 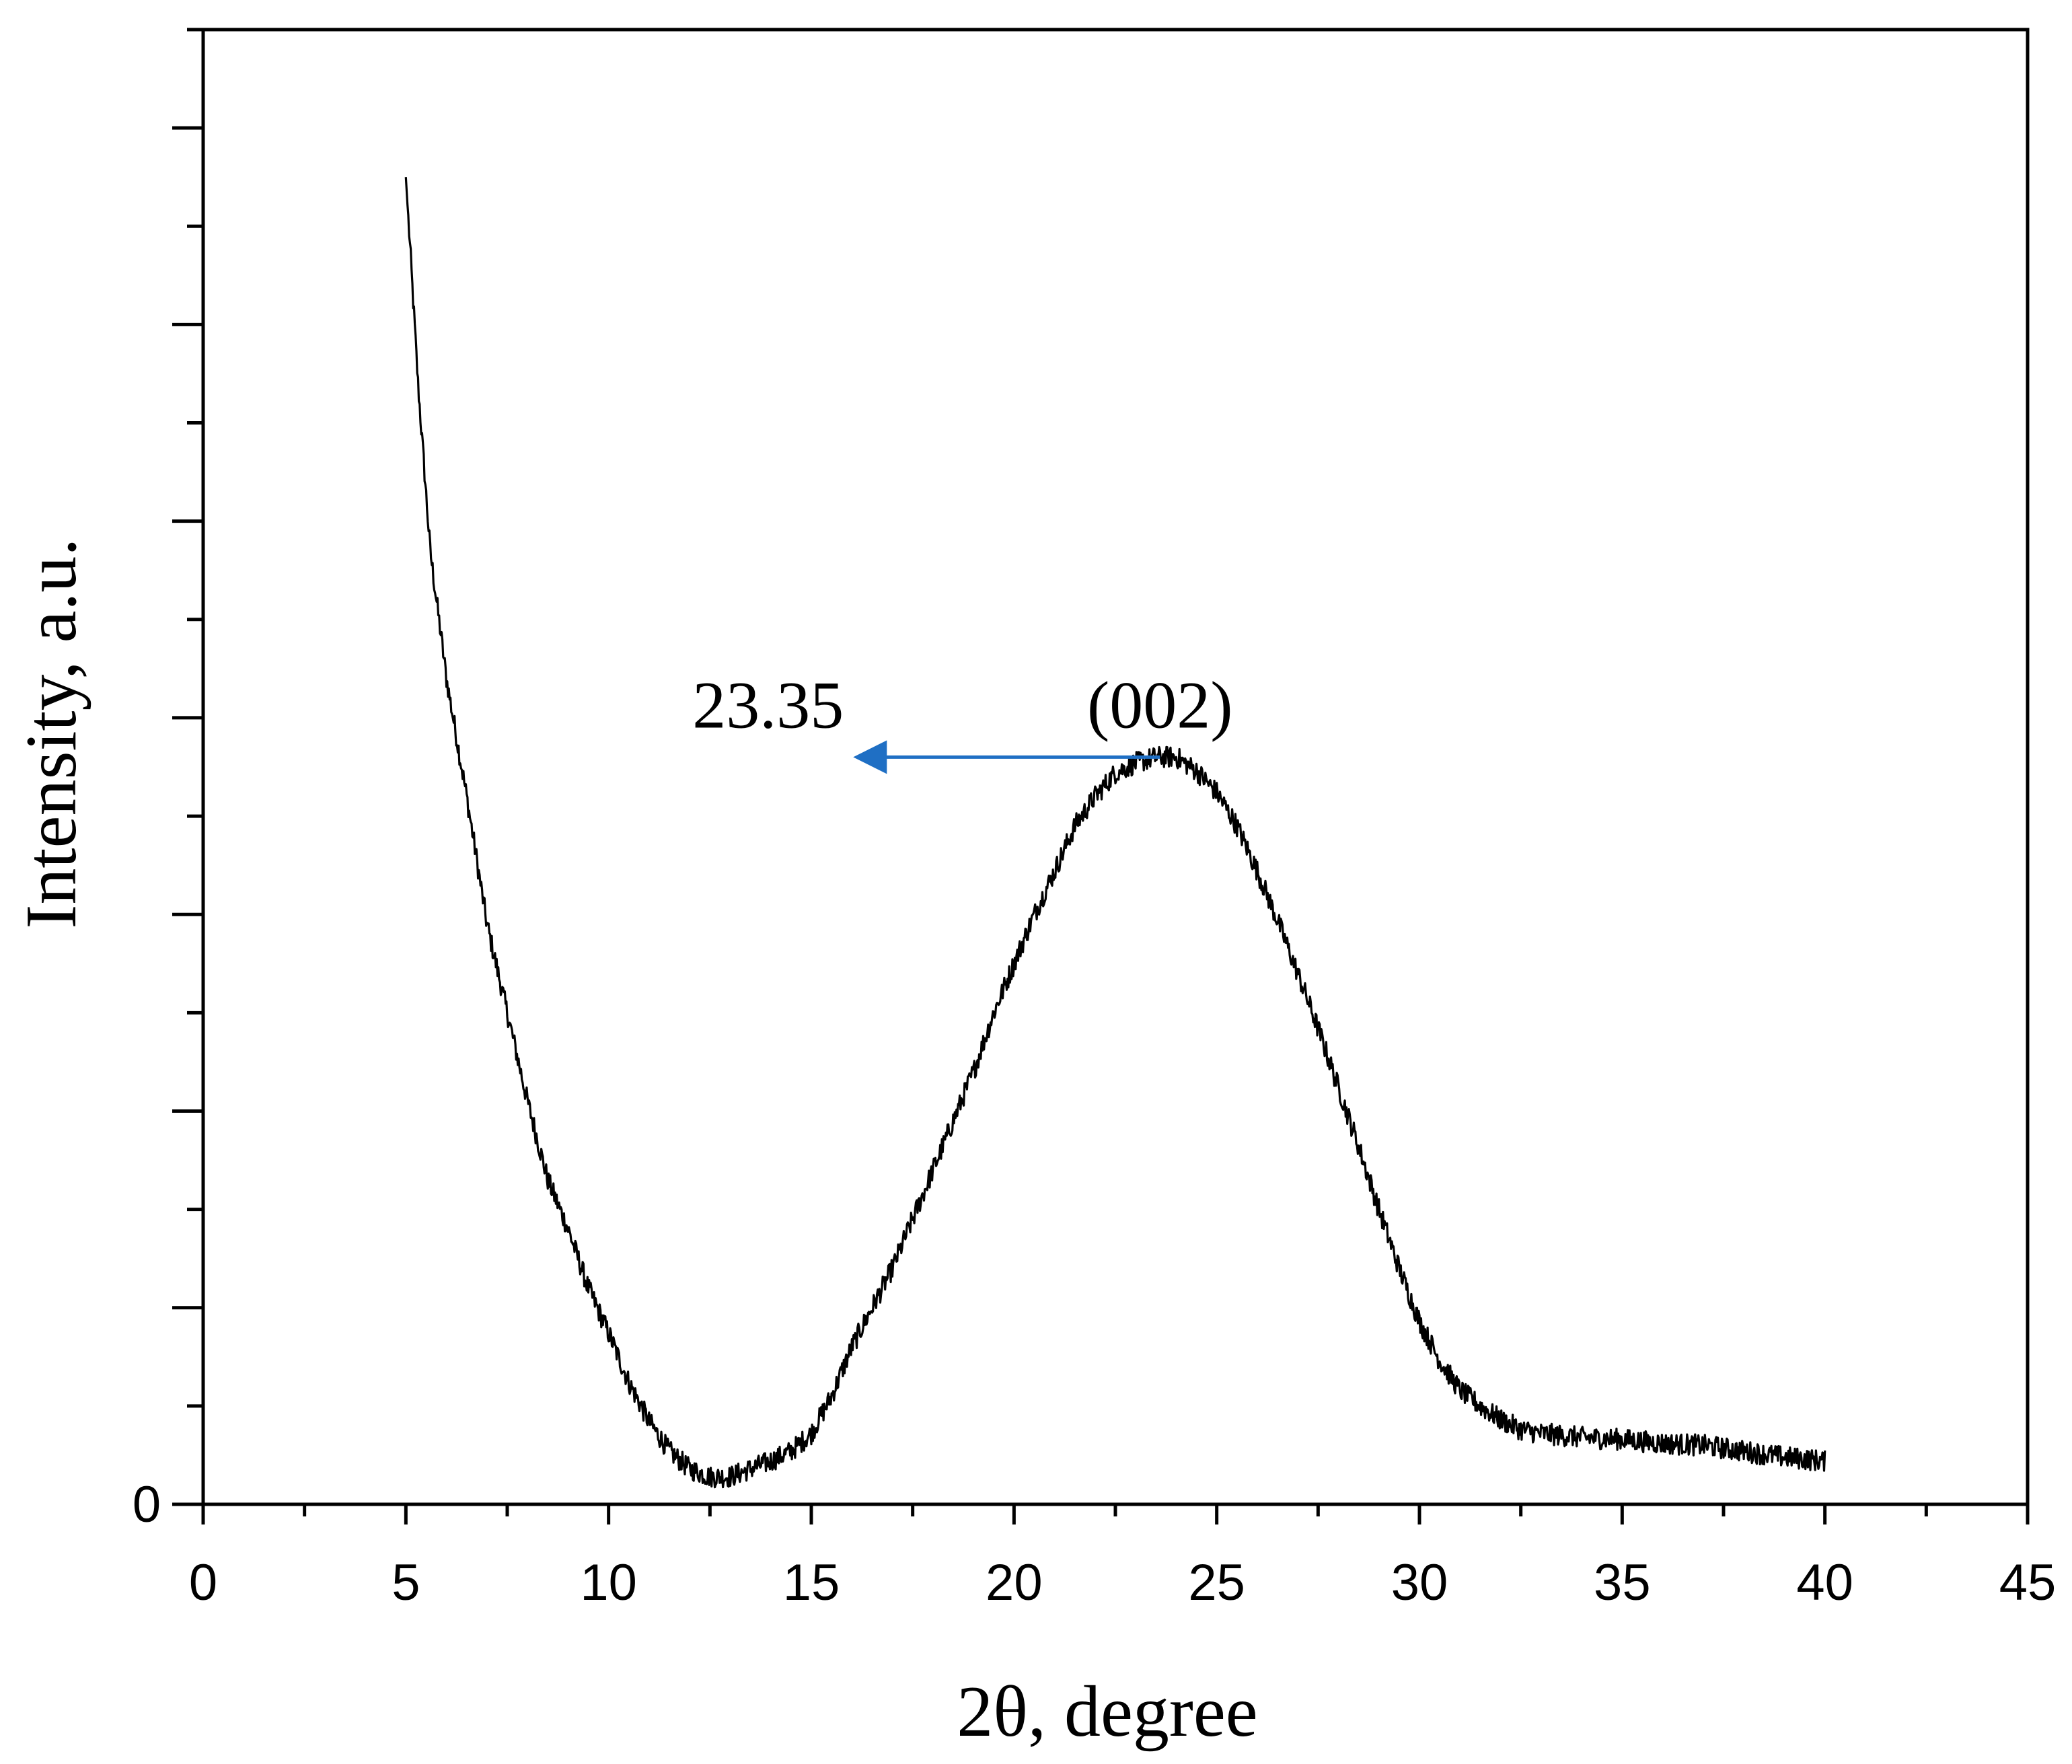 What do you see at coordinates (768, 705) in the screenshot?
I see `peak-position-annotation: 23.35` at bounding box center [768, 705].